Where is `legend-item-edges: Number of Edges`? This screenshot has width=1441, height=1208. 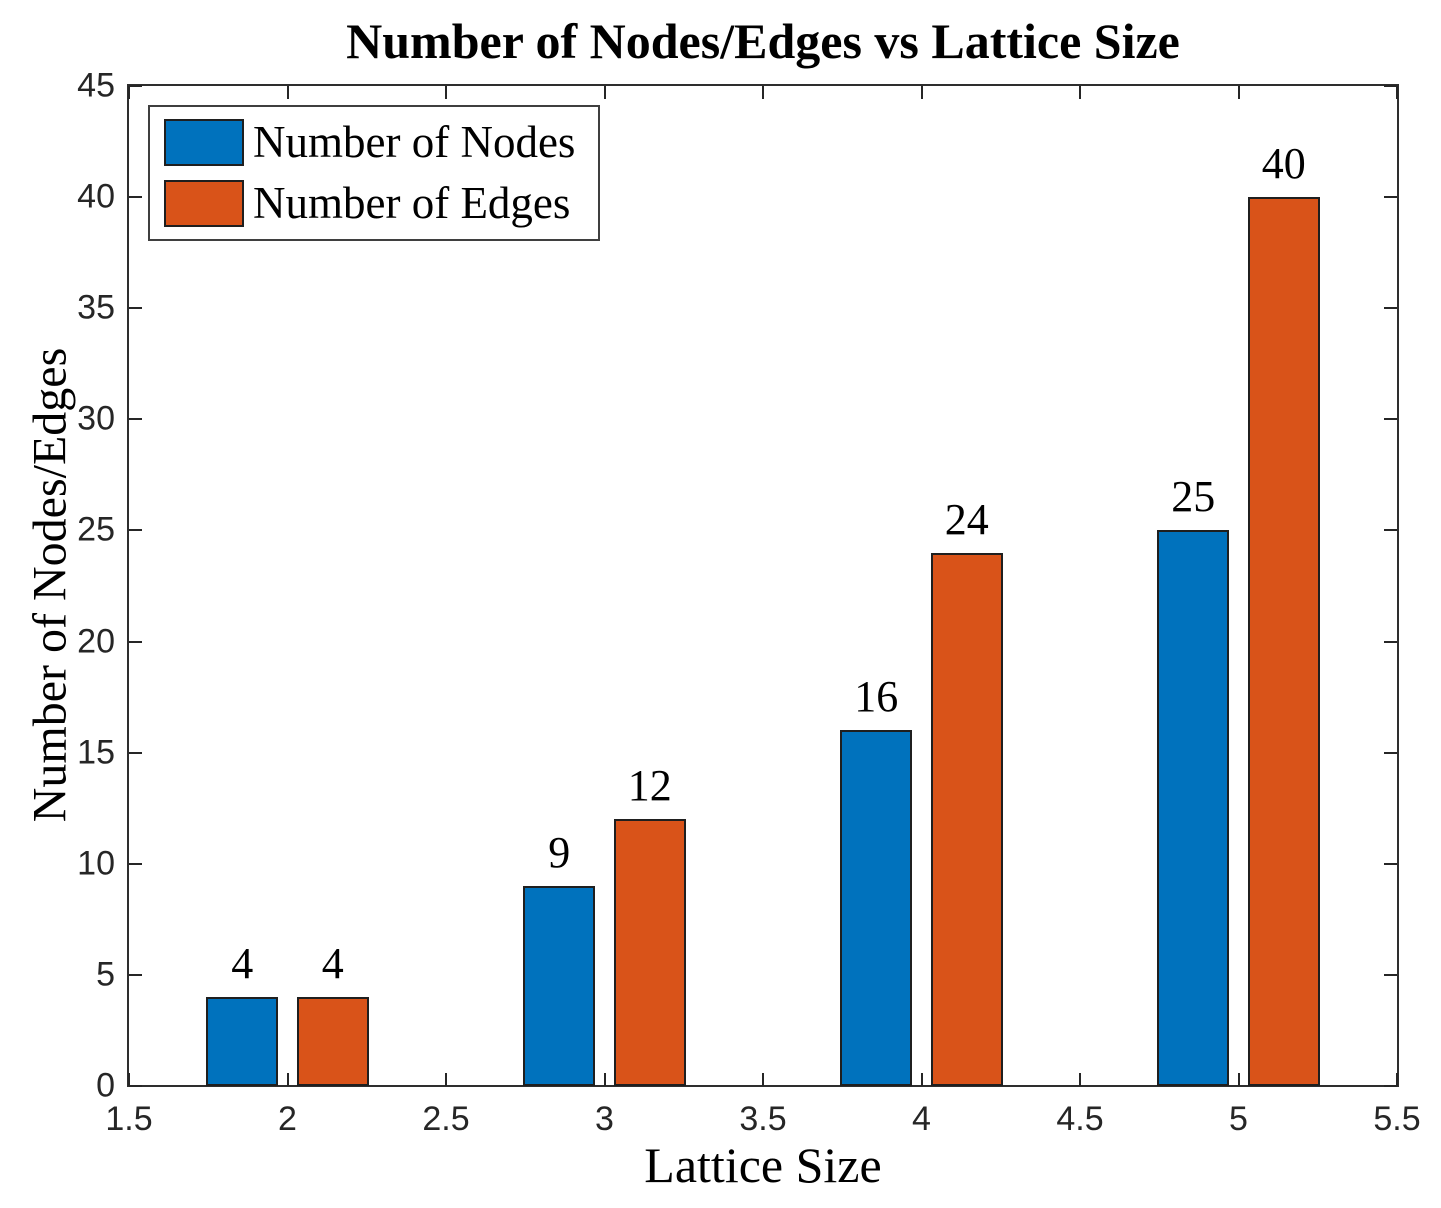 legend-item-edges: Number of Edges is located at coordinates (374, 203).